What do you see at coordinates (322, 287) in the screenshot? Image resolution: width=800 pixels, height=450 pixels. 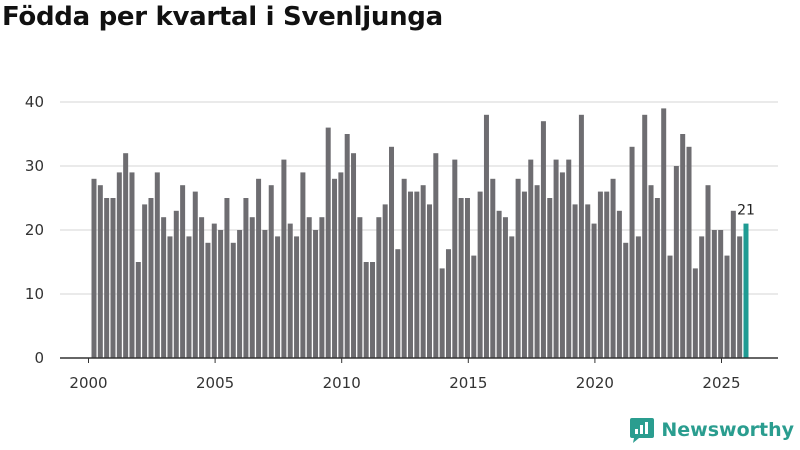 I see `bar-2009-Q1` at bounding box center [322, 287].